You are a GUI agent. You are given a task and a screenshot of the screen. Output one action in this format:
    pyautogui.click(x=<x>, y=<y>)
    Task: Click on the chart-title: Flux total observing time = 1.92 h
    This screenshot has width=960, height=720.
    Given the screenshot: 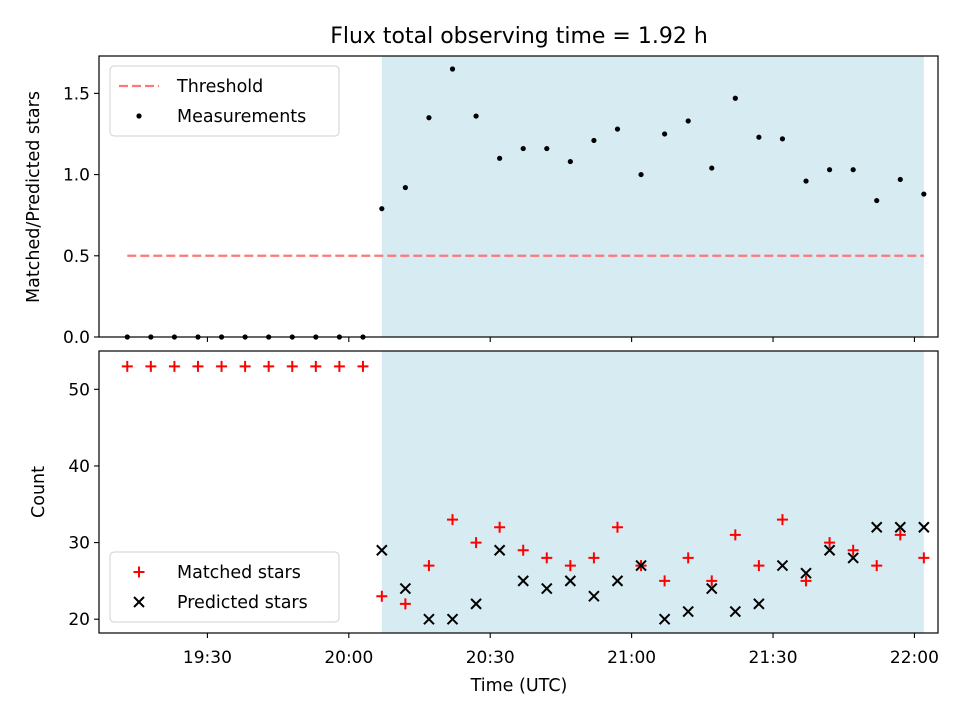 What is the action you would take?
    pyautogui.click(x=519, y=36)
    